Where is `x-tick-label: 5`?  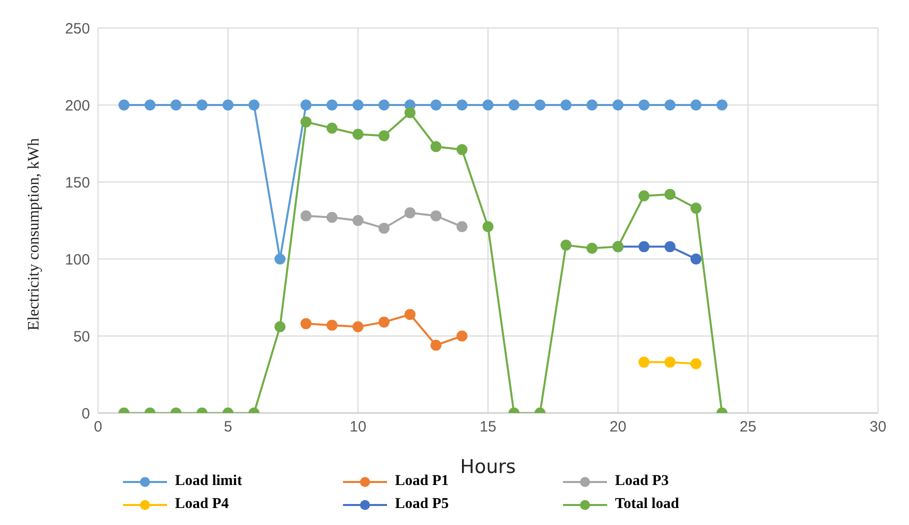
x-tick-label: 5 is located at coordinates (228, 427).